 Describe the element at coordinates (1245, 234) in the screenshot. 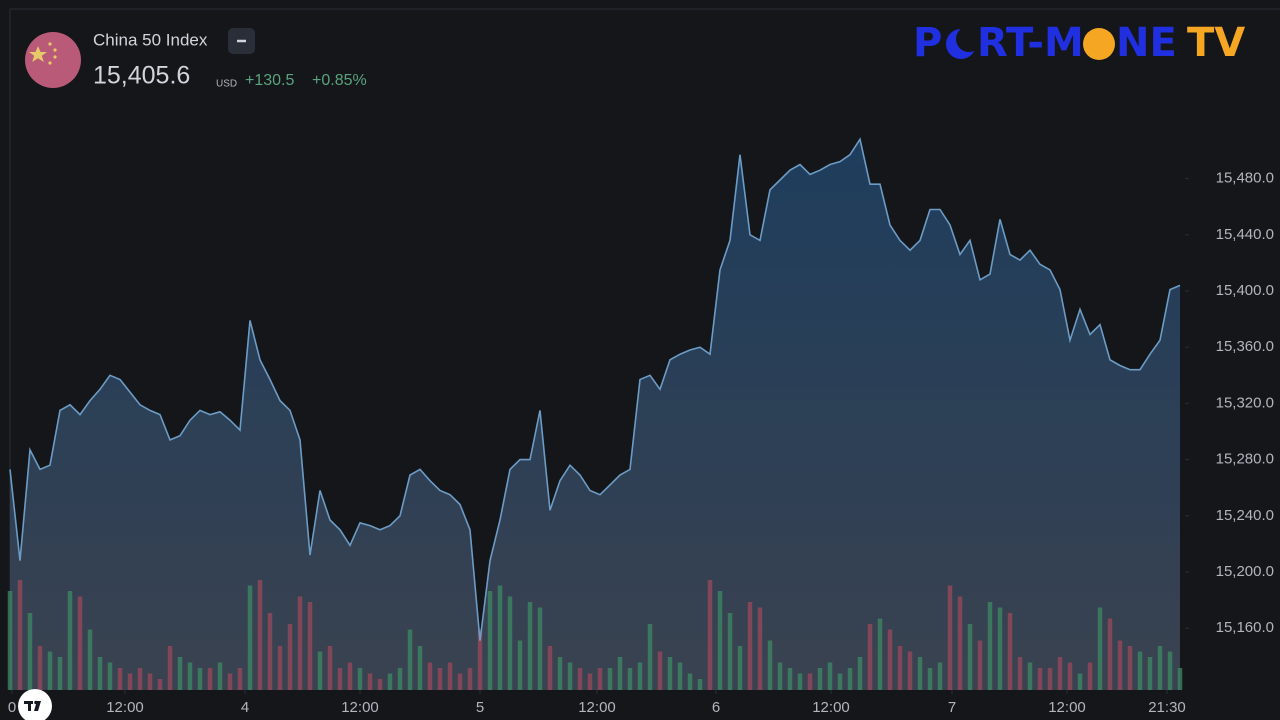

I see `y-tick-label: 15,440.0` at that location.